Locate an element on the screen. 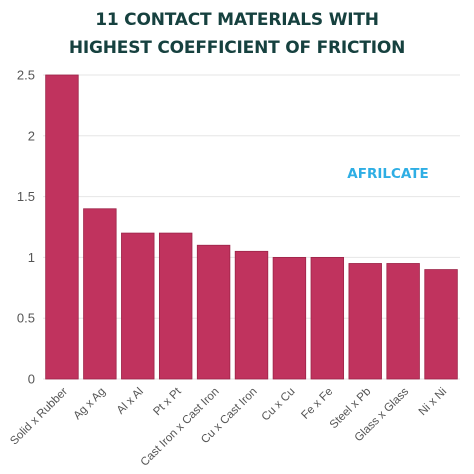 The image size is (474, 474). watermark-label: AFRILCATE is located at coordinates (387, 174).